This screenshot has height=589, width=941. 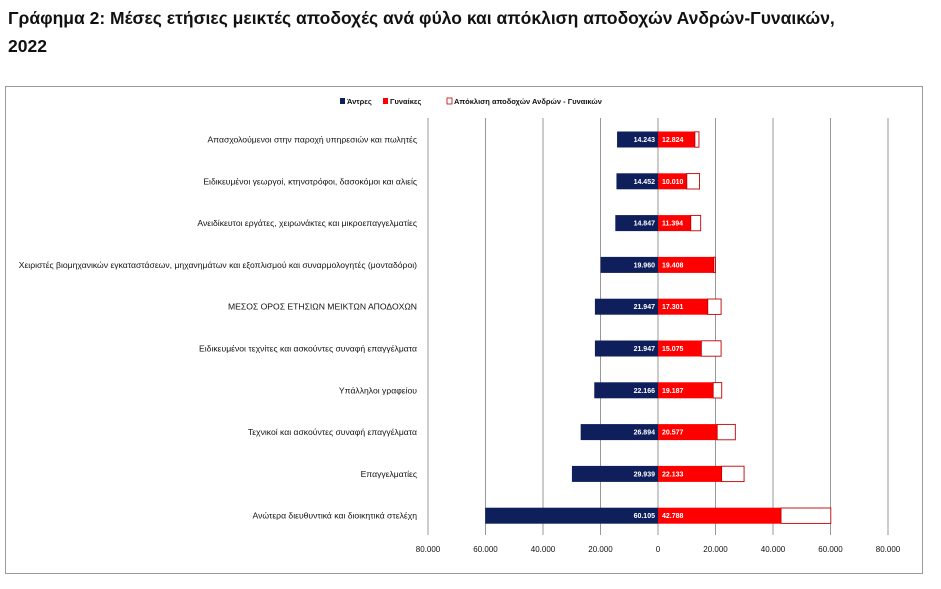 What do you see at coordinates (673, 391) in the screenshot?
I see `data-label-women: 19.187` at bounding box center [673, 391].